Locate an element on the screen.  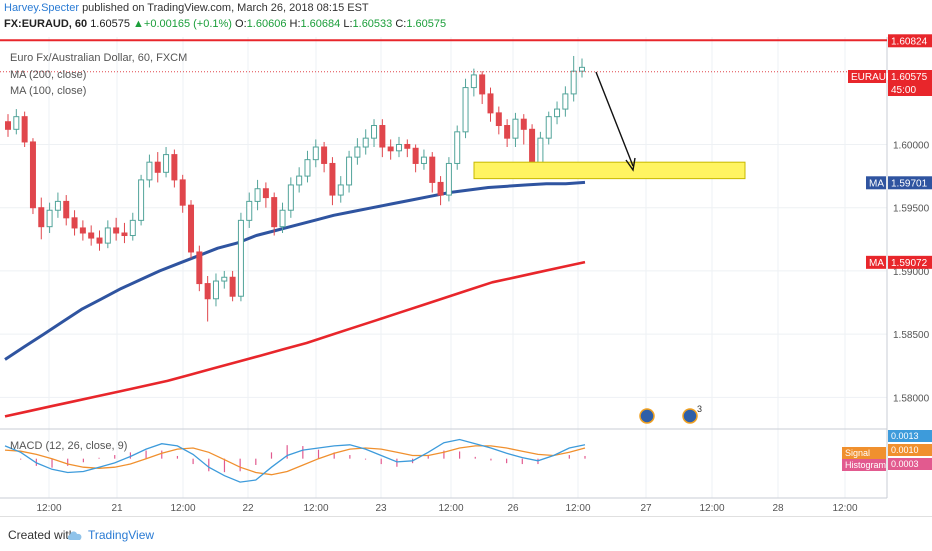
signal-label-badge-bg is located at coordinates (864, 453).